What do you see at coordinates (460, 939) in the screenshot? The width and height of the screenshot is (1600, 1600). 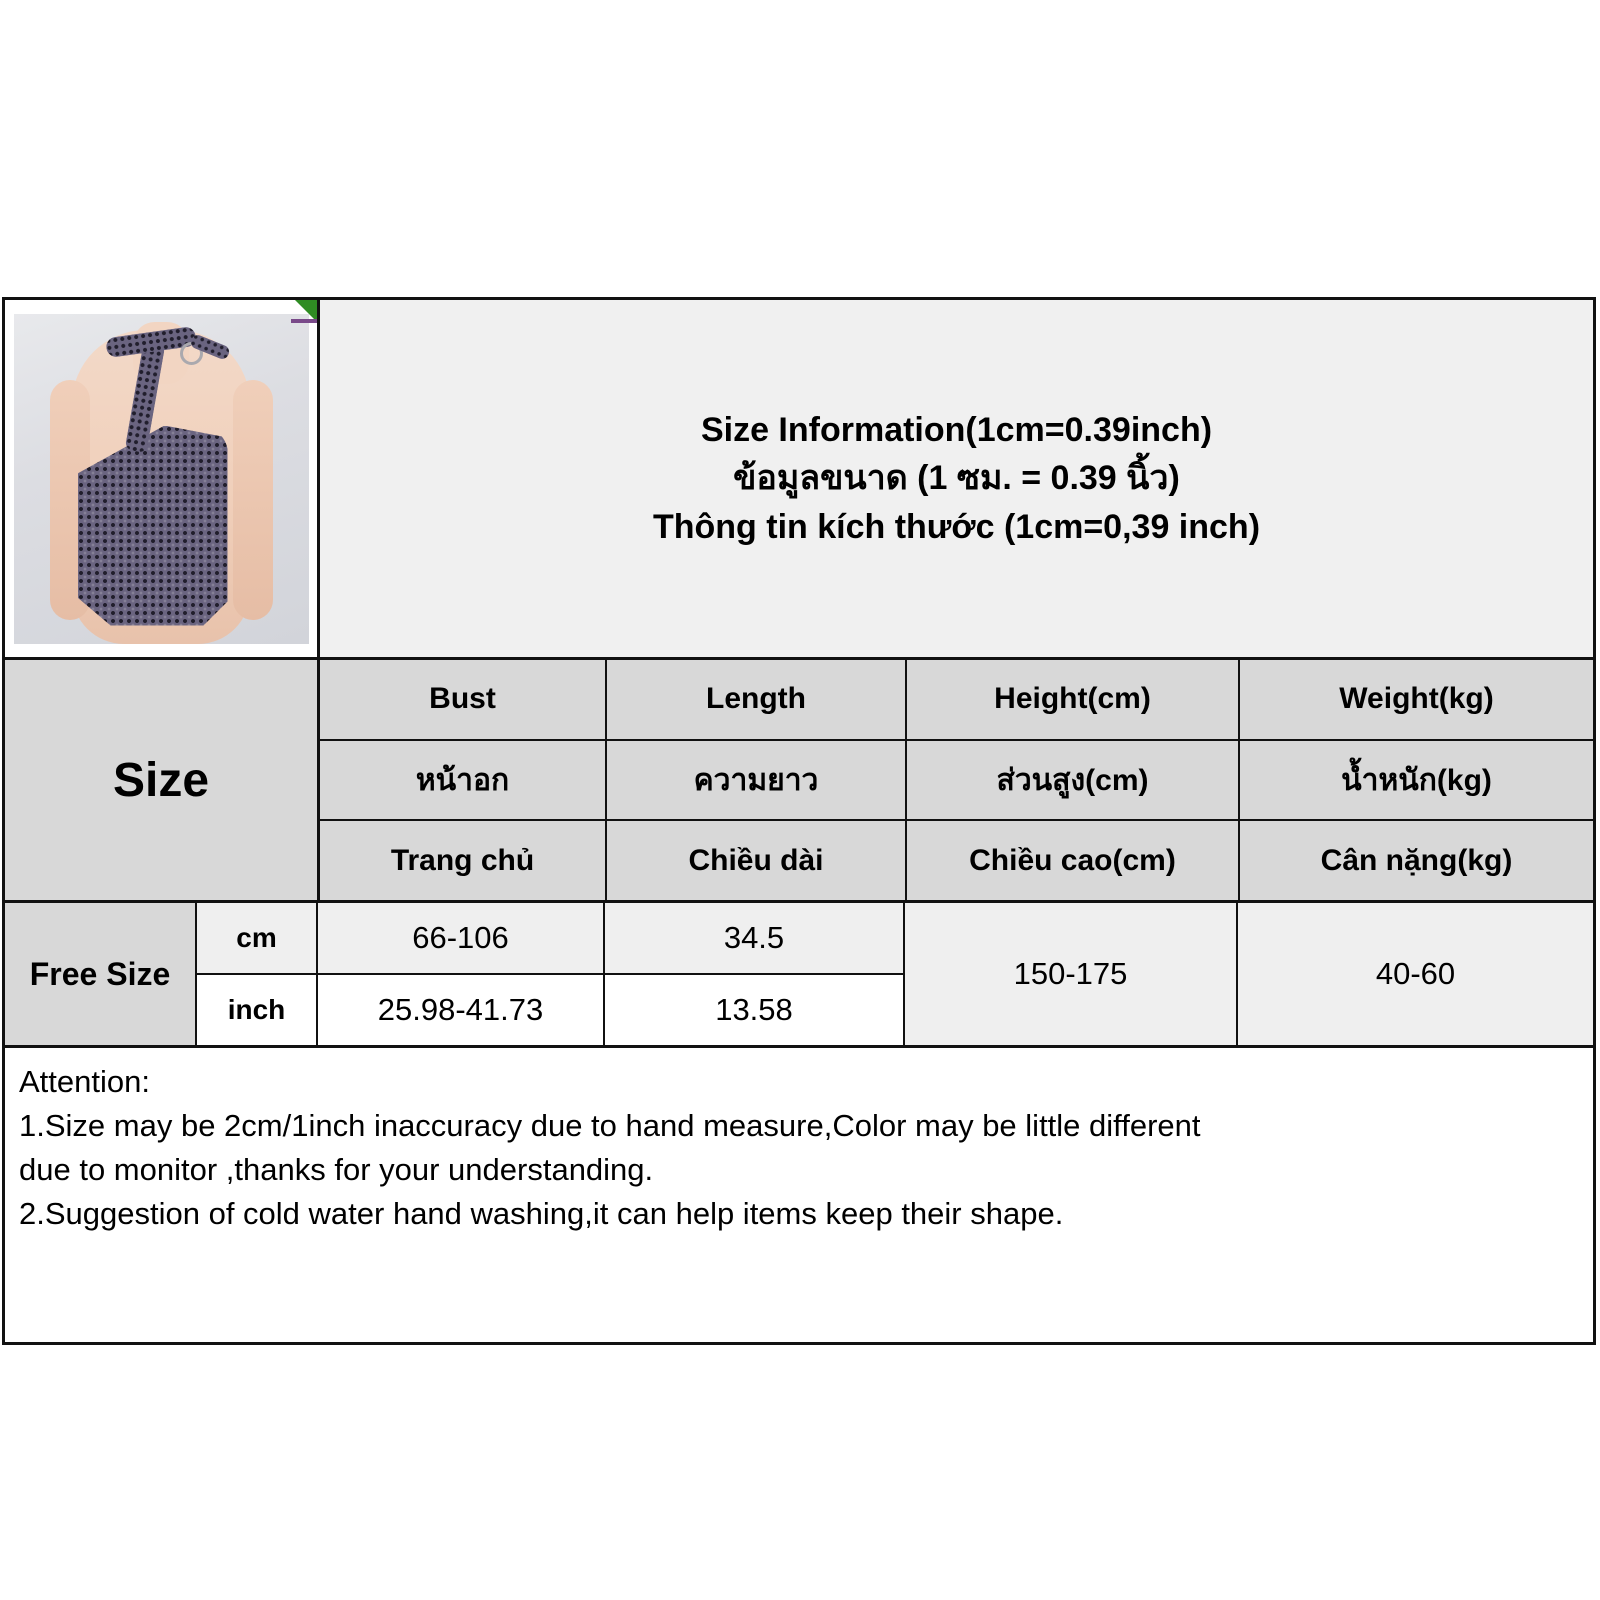 I see `bust-cm-value: 66-106` at bounding box center [460, 939].